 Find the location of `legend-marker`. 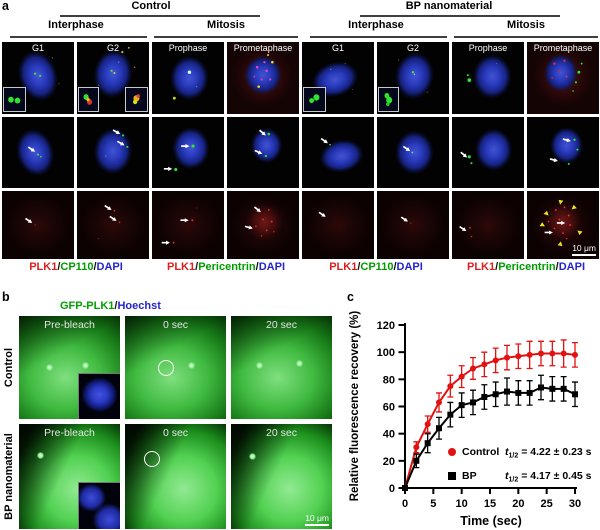

legend-marker is located at coordinates (452, 476).